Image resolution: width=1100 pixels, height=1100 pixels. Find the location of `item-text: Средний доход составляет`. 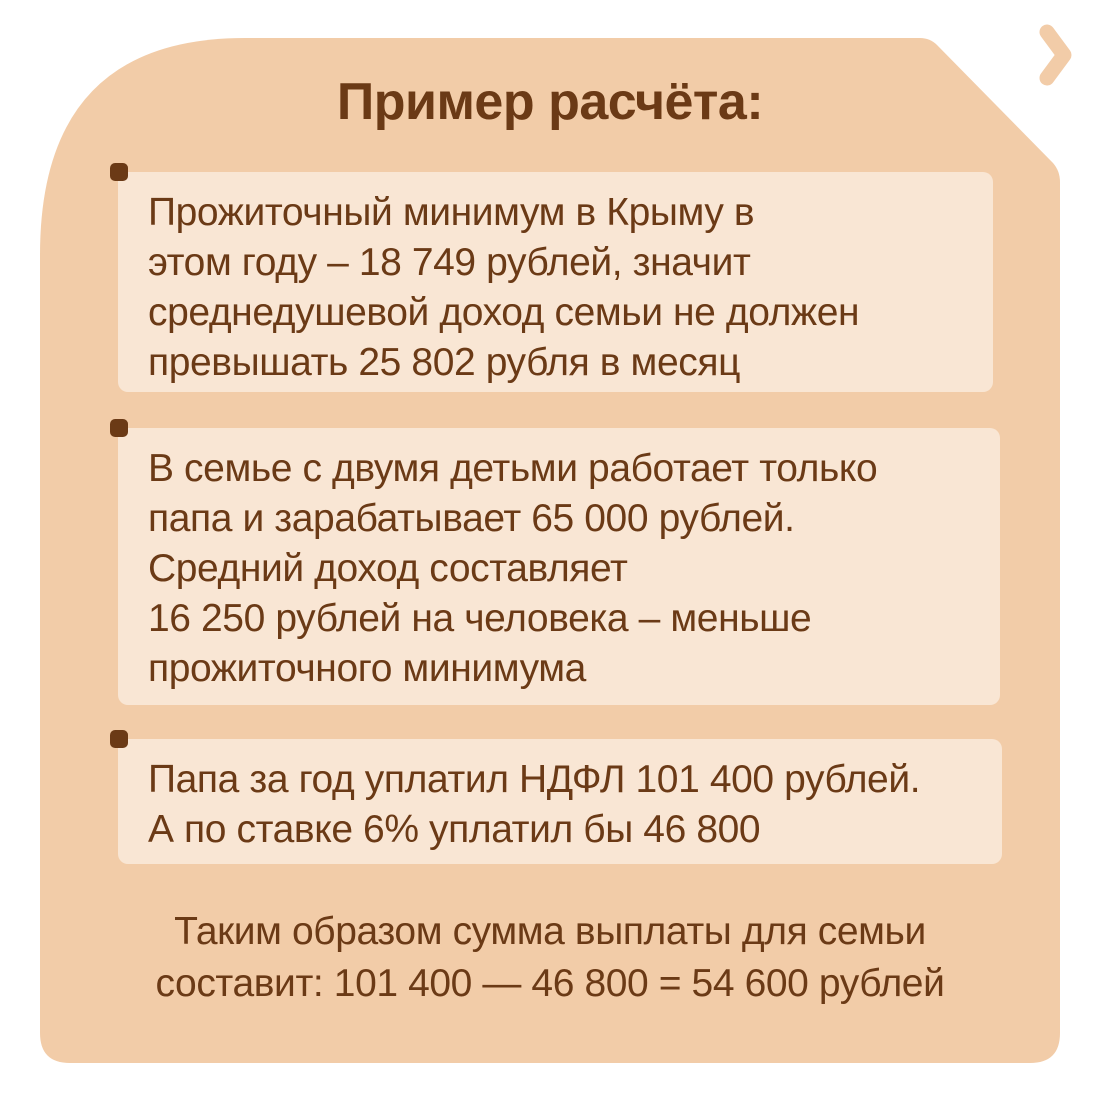

item-text: Средний доход составляет is located at coordinates (388, 568).